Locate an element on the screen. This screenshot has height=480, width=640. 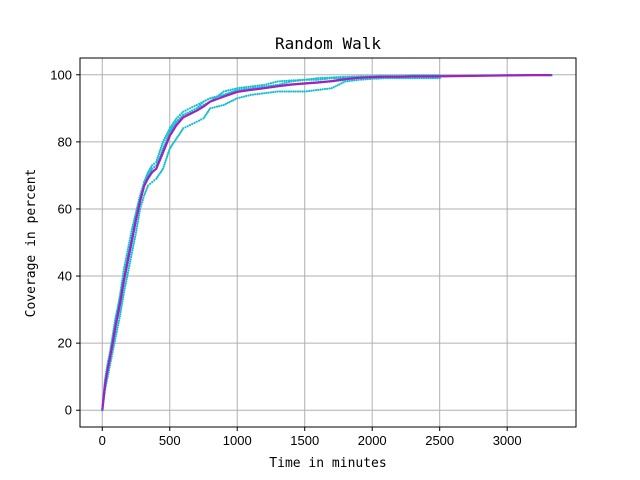
y-tick-label: 0 is located at coordinates (68, 410).